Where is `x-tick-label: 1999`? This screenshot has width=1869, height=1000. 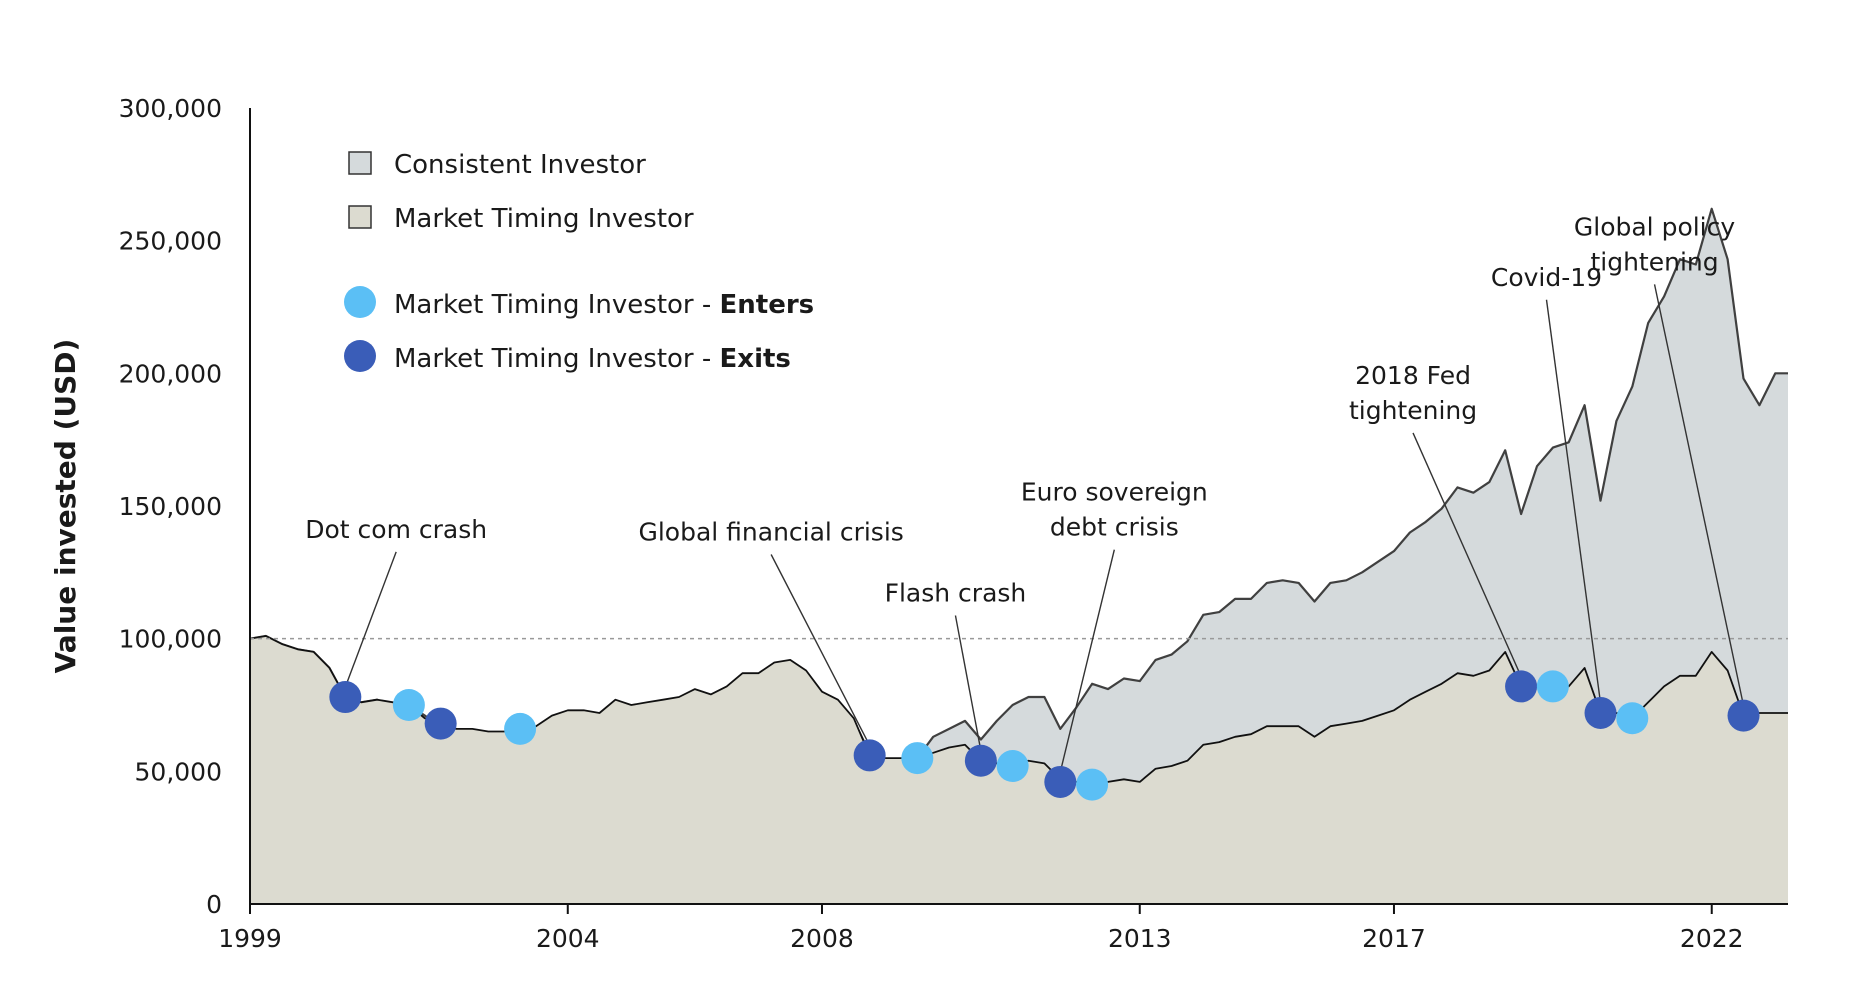 x-tick-label: 1999 is located at coordinates (250, 938).